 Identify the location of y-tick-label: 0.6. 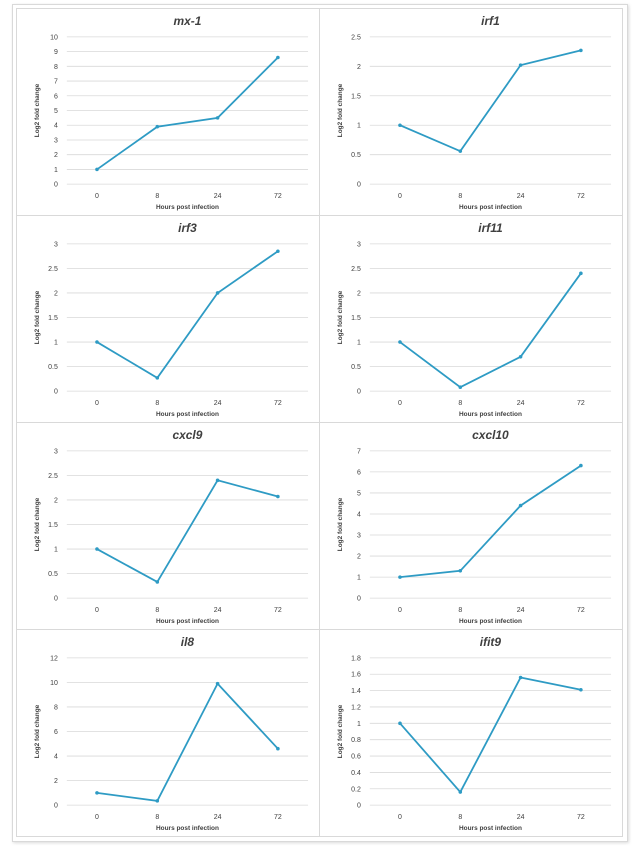
(356, 757).